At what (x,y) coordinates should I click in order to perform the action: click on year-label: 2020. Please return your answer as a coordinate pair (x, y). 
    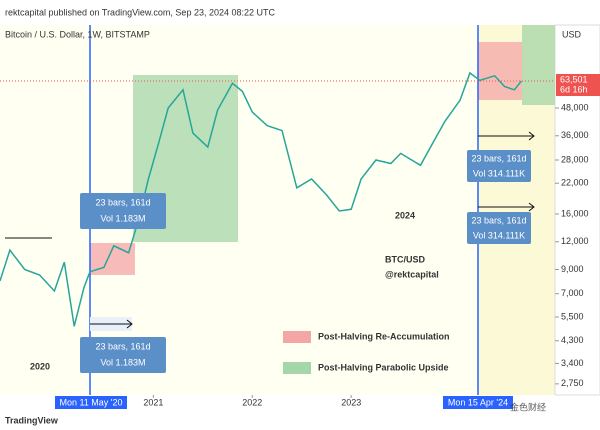
    Looking at the image, I should click on (40, 366).